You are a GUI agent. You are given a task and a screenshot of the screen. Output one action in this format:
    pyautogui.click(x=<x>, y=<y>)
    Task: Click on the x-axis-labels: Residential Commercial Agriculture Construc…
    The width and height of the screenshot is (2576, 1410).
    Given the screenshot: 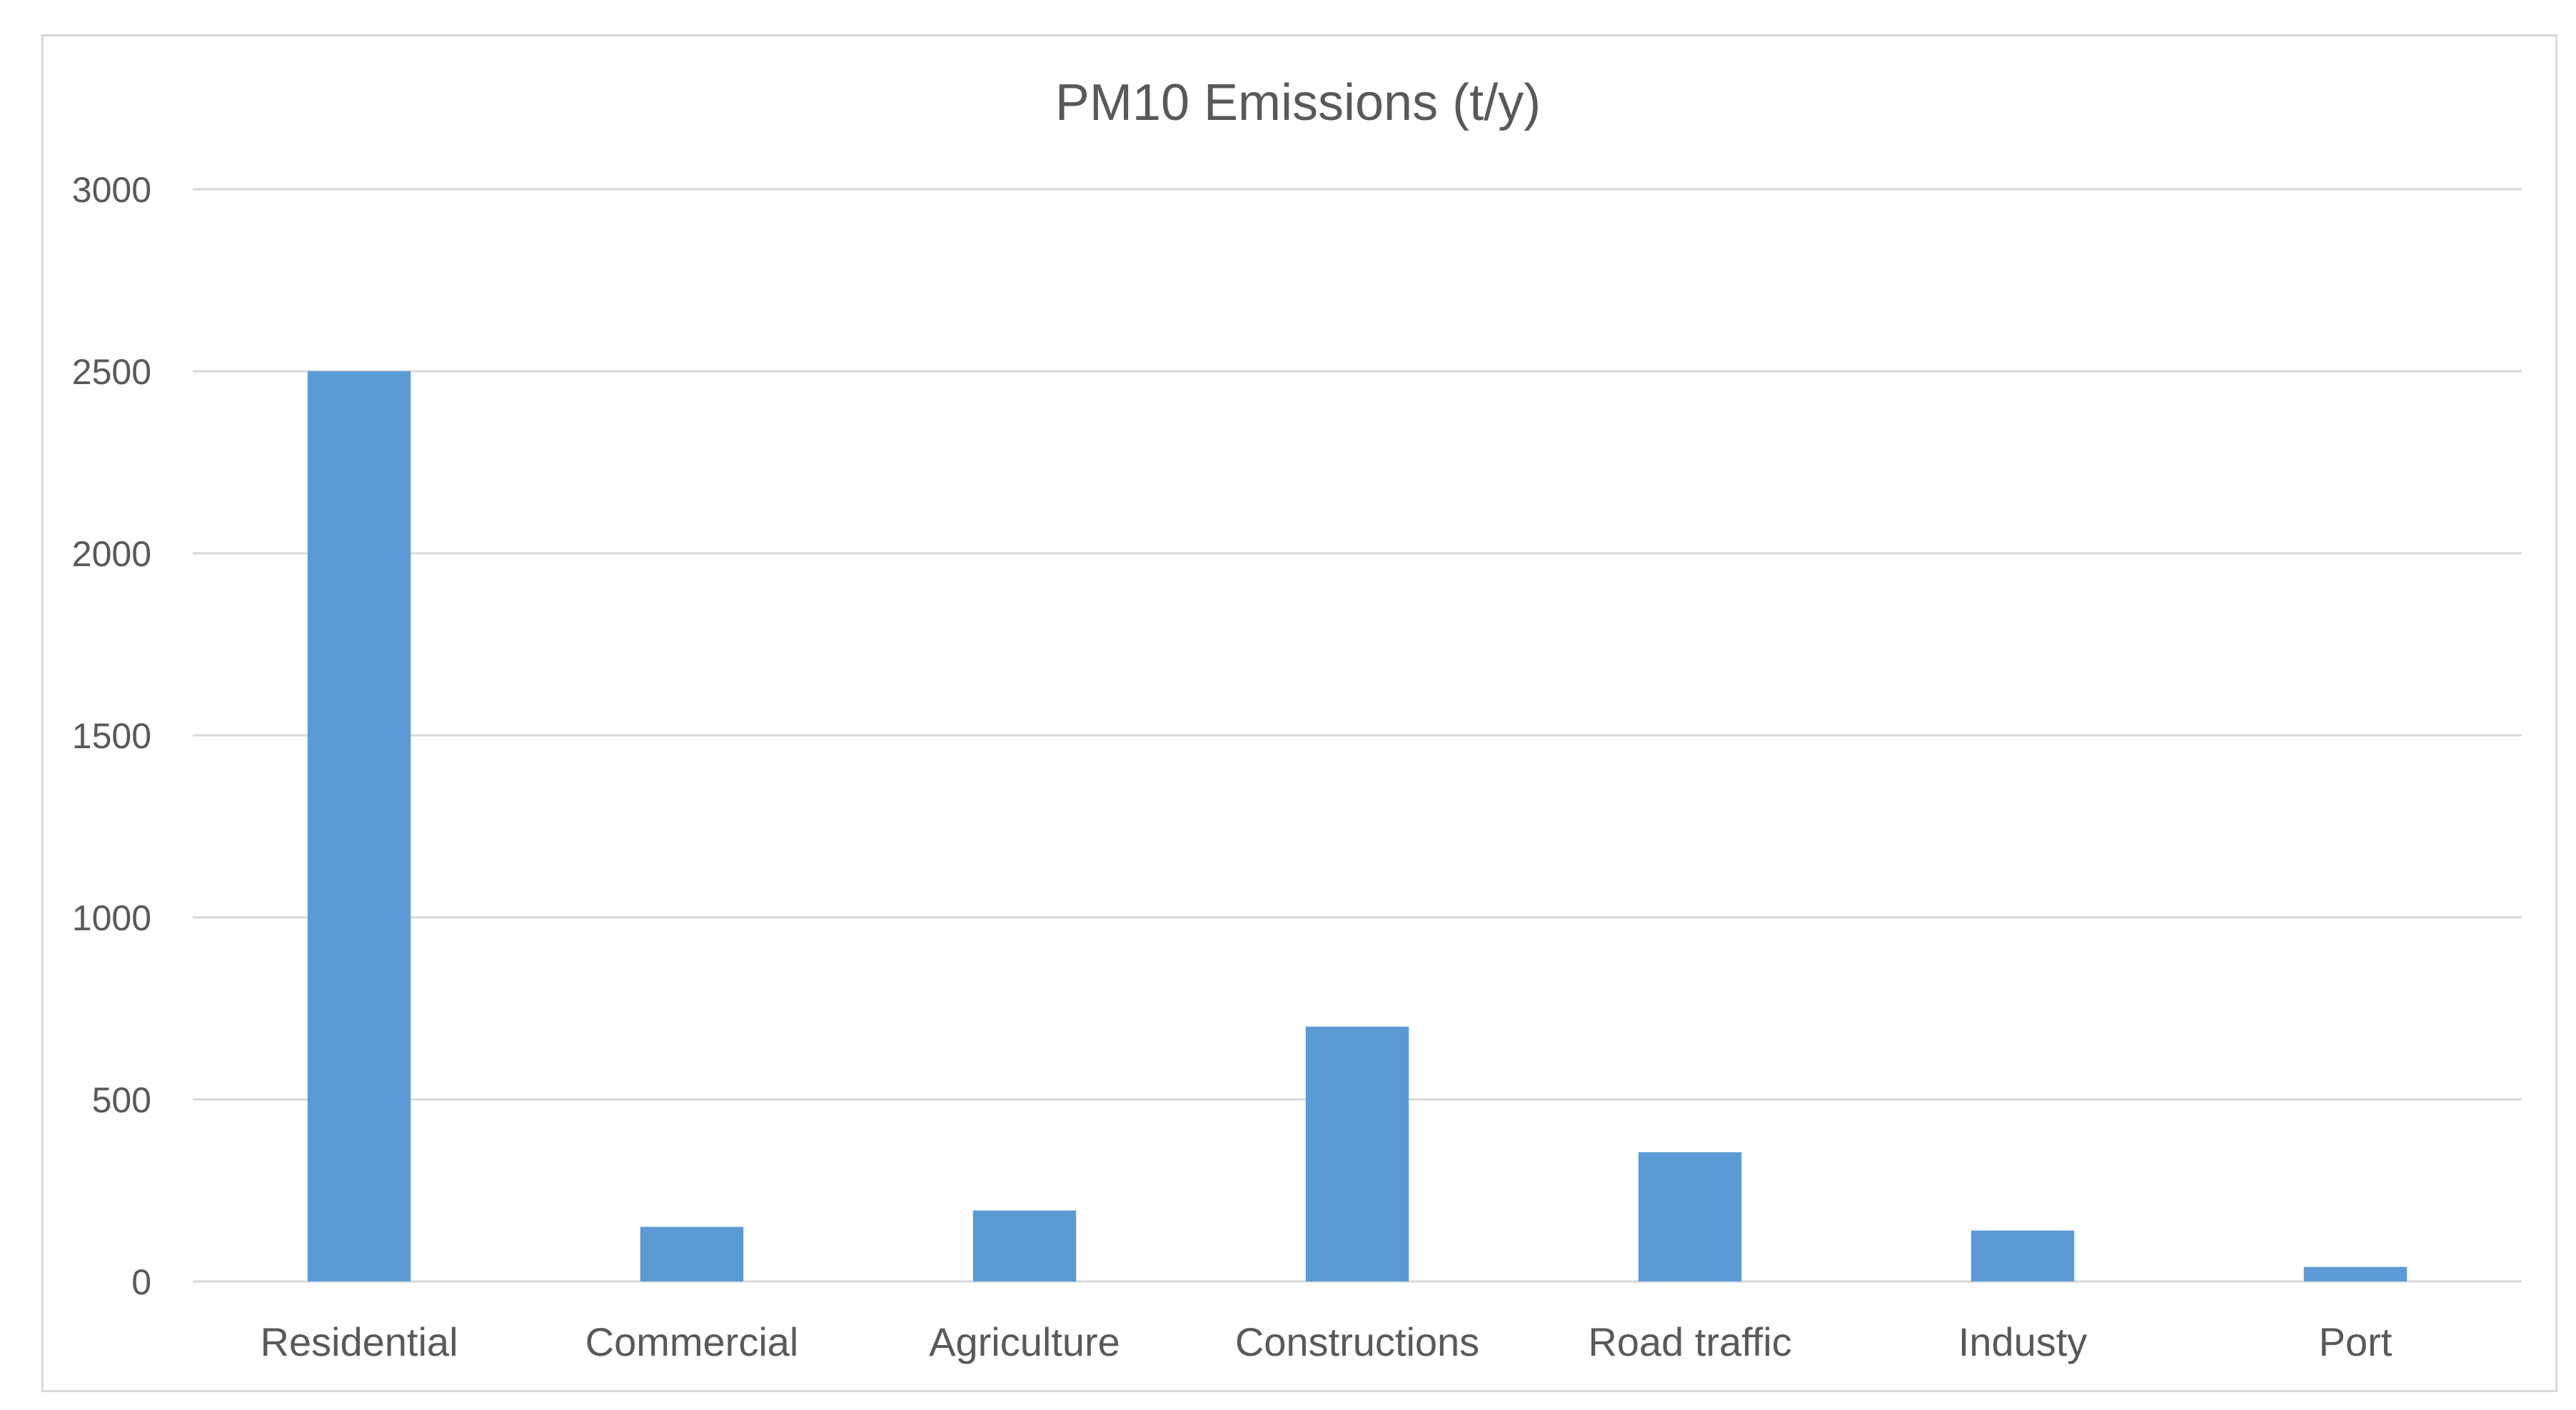 What is the action you would take?
    pyautogui.click(x=1326, y=1341)
    